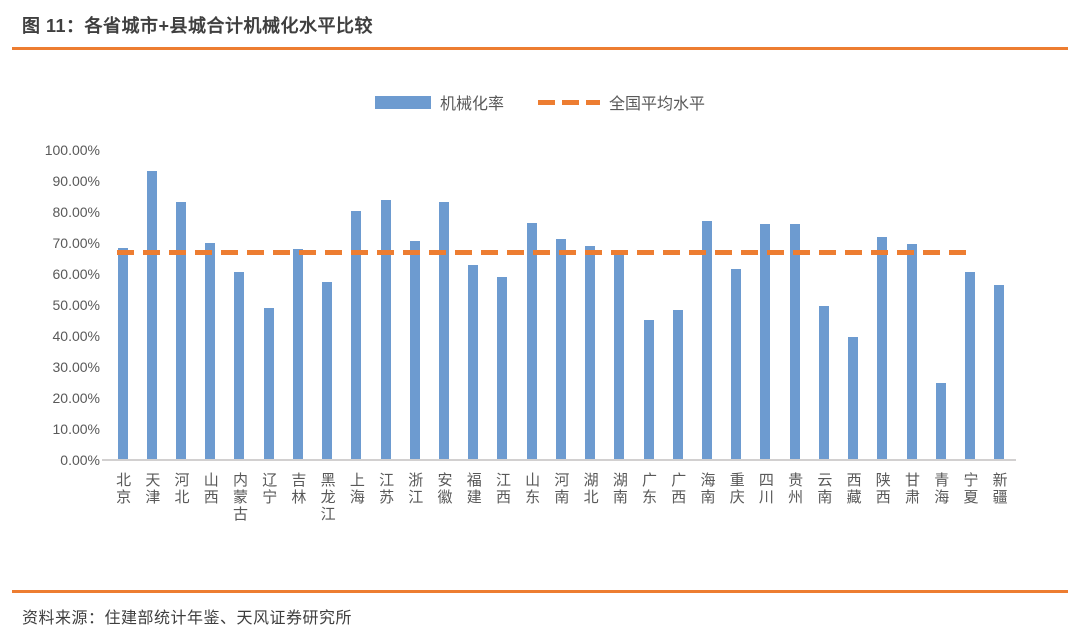 The image size is (1080, 632). Describe the element at coordinates (385, 503) in the screenshot. I see `x-tick: 江苏` at that location.